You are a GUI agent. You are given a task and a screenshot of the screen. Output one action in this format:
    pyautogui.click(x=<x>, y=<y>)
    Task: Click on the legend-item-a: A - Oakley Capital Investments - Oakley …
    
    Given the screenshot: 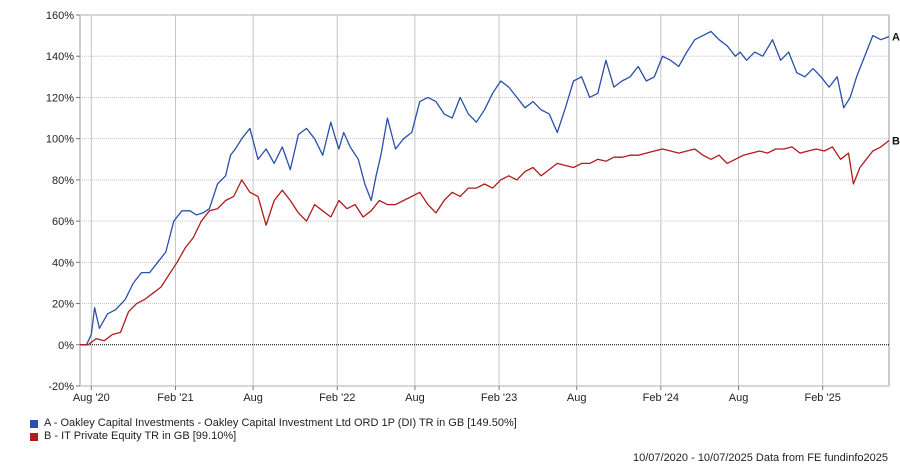 What is the action you would take?
    pyautogui.click(x=273, y=423)
    